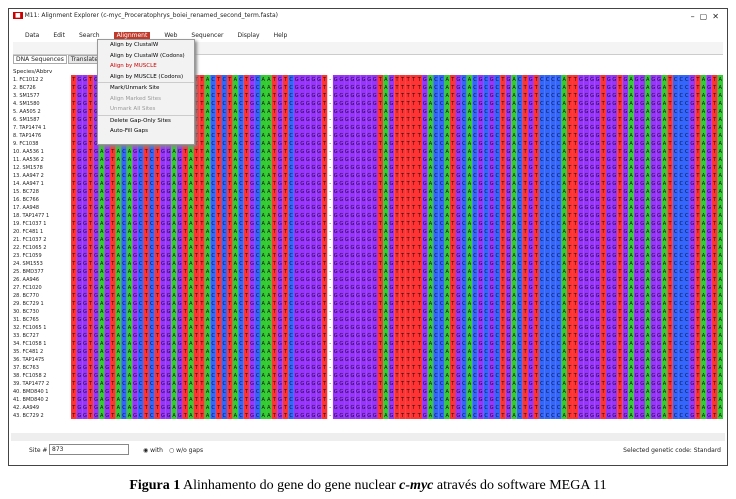 The image size is (736, 499). Describe the element at coordinates (90, 59) in the screenshot. I see `tab: Translated Pr` at that location.